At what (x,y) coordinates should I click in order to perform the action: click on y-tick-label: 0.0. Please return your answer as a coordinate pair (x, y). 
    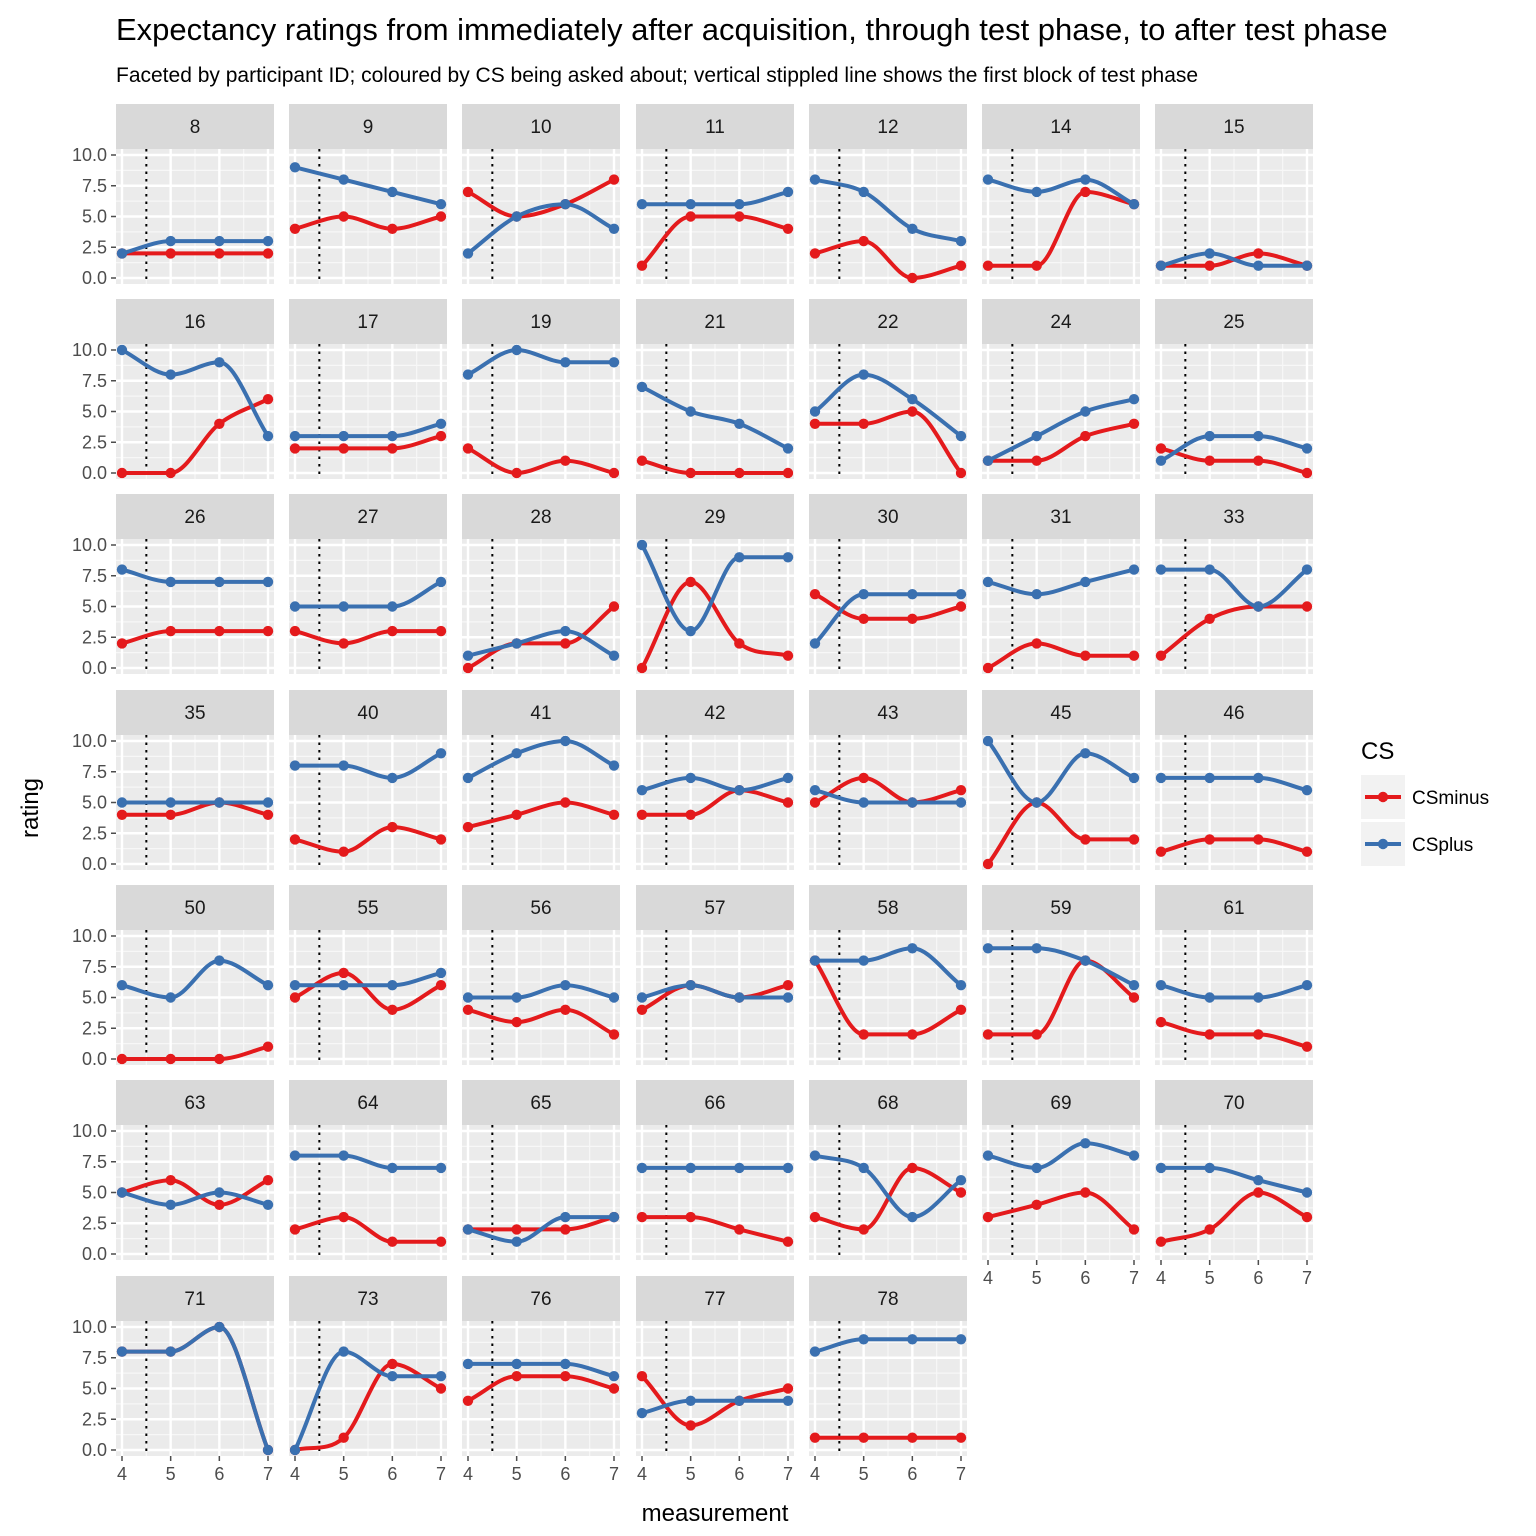
    Looking at the image, I should click on (94, 278).